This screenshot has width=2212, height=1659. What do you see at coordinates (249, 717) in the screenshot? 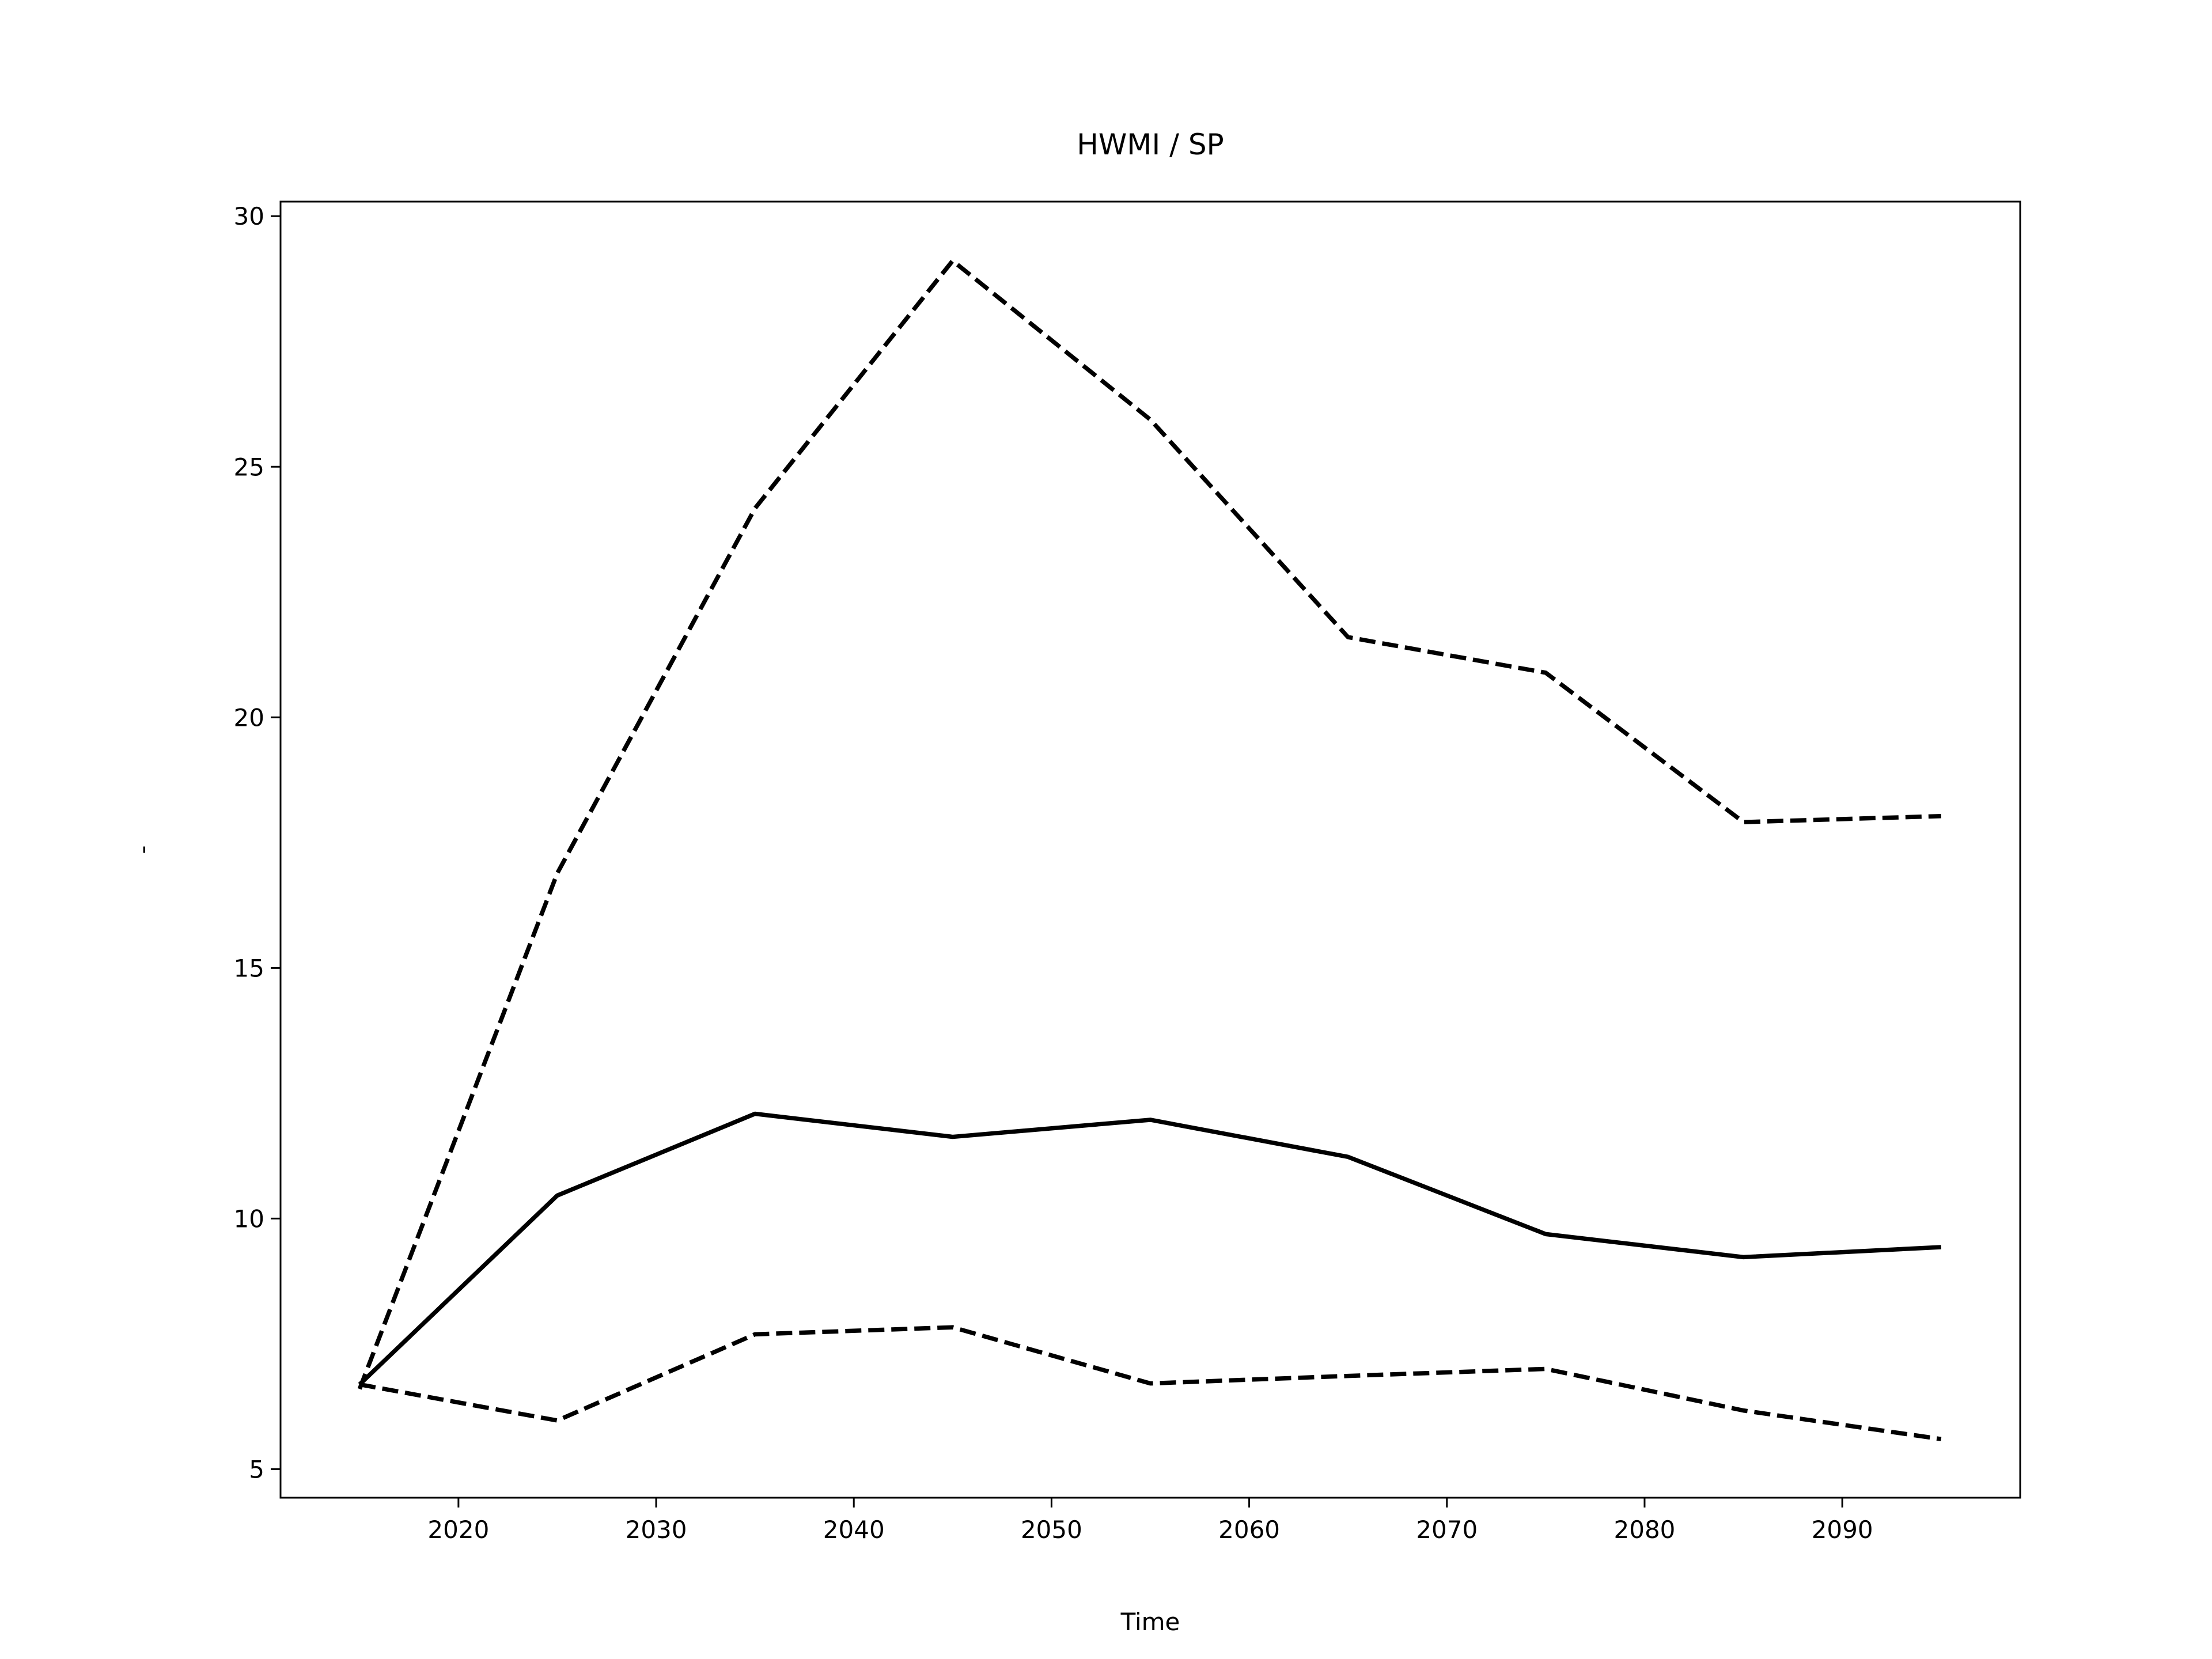
I see `y-tick-label: 20` at bounding box center [249, 717].